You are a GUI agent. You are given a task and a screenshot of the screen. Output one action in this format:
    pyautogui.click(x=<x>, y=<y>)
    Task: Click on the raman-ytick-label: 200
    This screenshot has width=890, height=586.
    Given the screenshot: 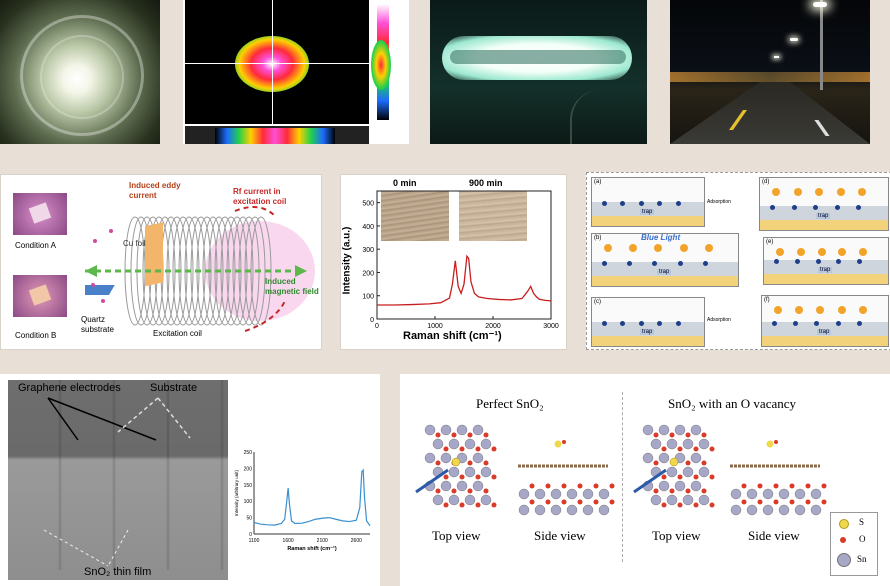 What is the action you would take?
    pyautogui.click(x=368, y=273)
    